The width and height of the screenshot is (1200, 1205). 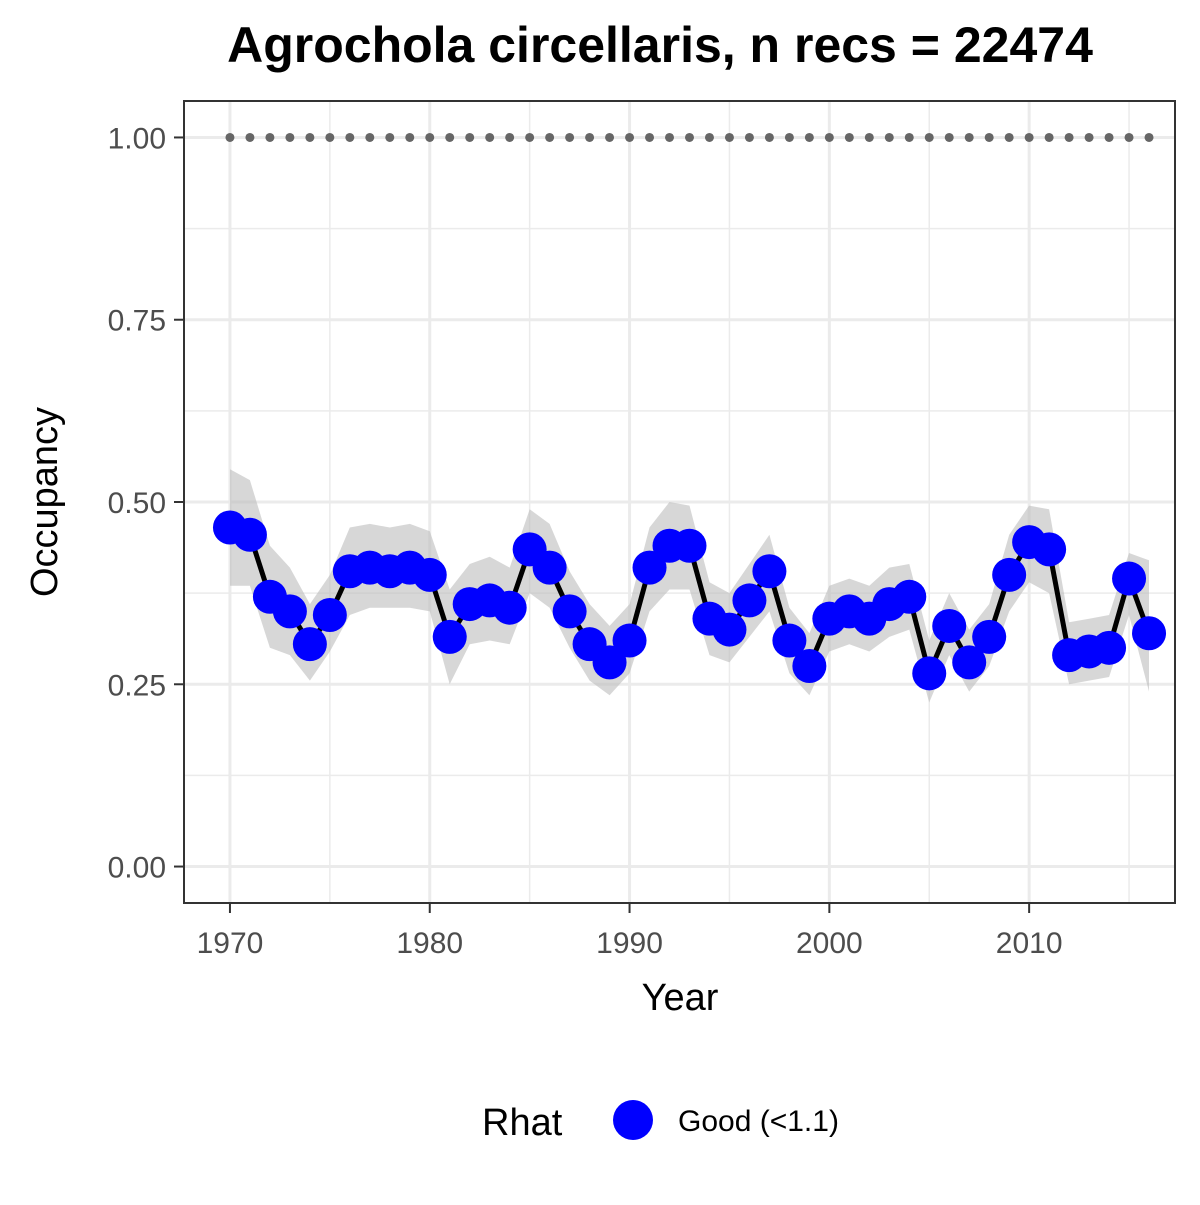 I want to click on x-tick-label: 1980, so click(x=429, y=943).